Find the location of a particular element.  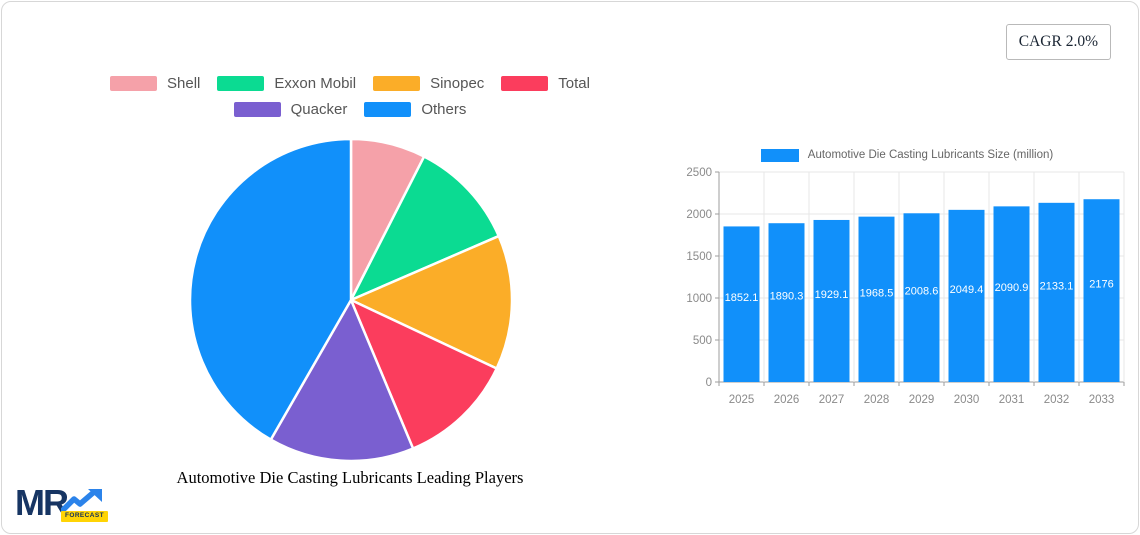

legend-item-sinopec: Sinopec is located at coordinates (428, 83).